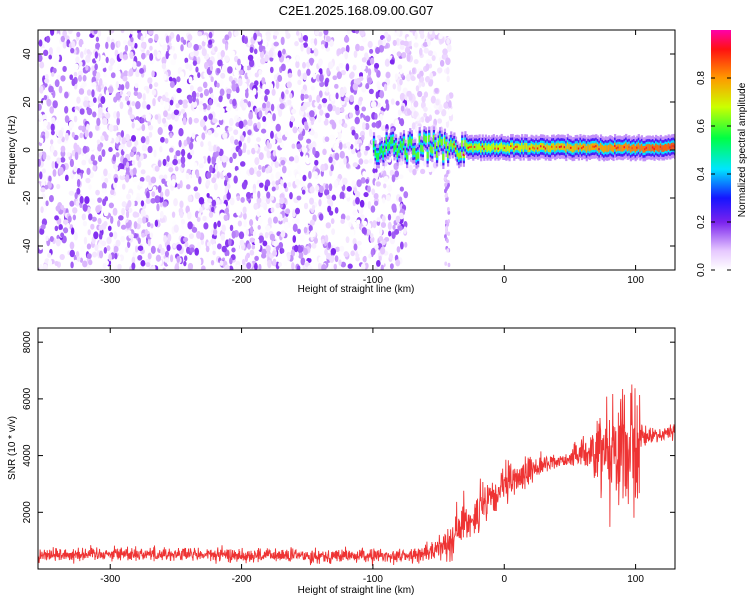 Image resolution: width=750 pixels, height=600 pixels. What do you see at coordinates (27, 245) in the screenshot?
I see `spectrogram-y-tick-label: -40` at bounding box center [27, 245].